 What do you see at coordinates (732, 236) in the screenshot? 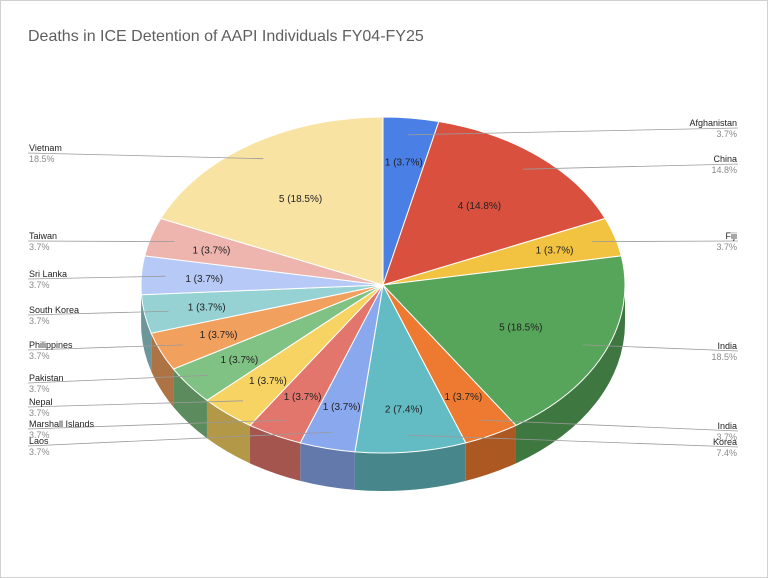
I see `legend-name: Fiji` at bounding box center [732, 236].